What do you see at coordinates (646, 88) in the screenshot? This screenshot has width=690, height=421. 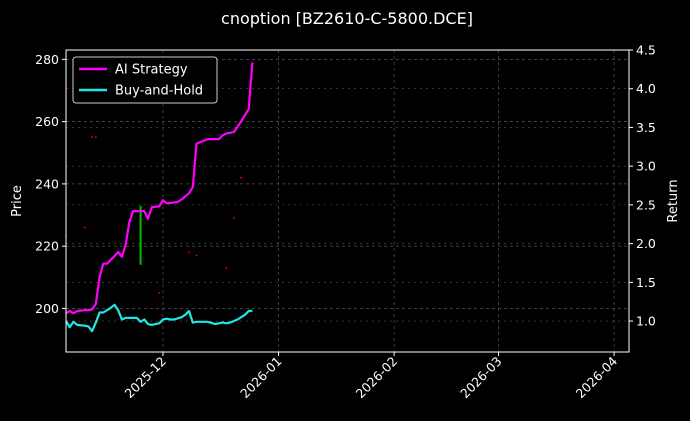 I see `right-tick-label: 4.0` at bounding box center [646, 88].